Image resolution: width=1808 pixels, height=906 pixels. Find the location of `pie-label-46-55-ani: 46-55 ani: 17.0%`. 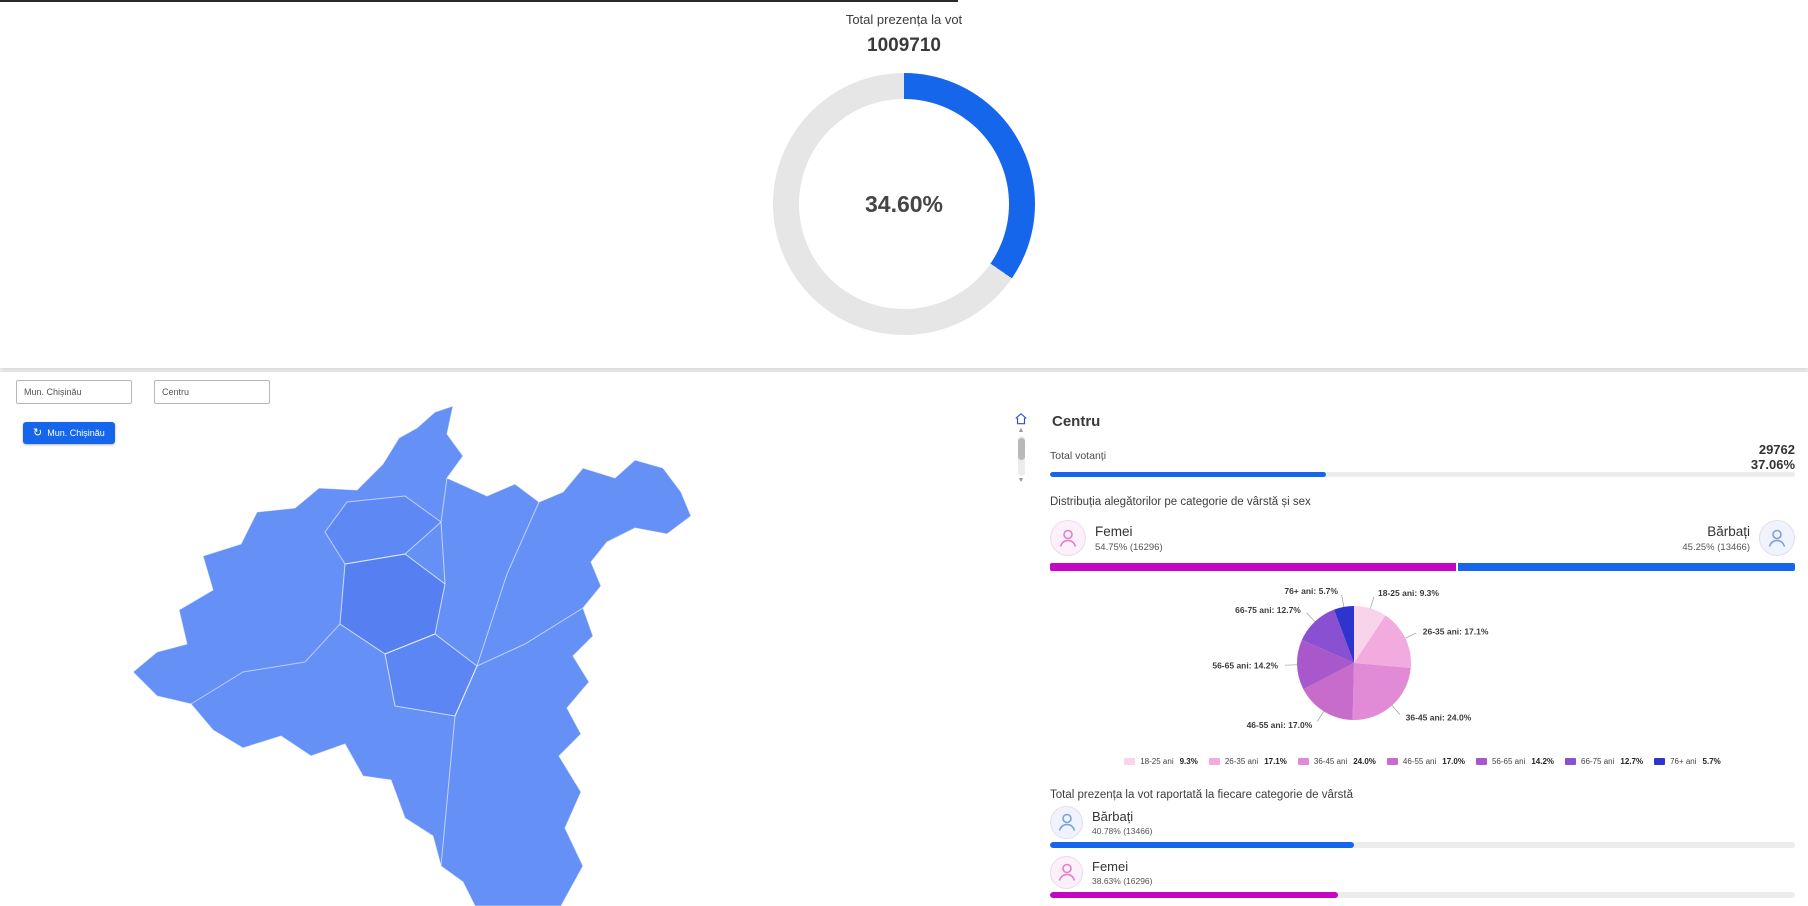

pie-label-46-55-ani: 46-55 ani: 17.0% is located at coordinates (1280, 725).